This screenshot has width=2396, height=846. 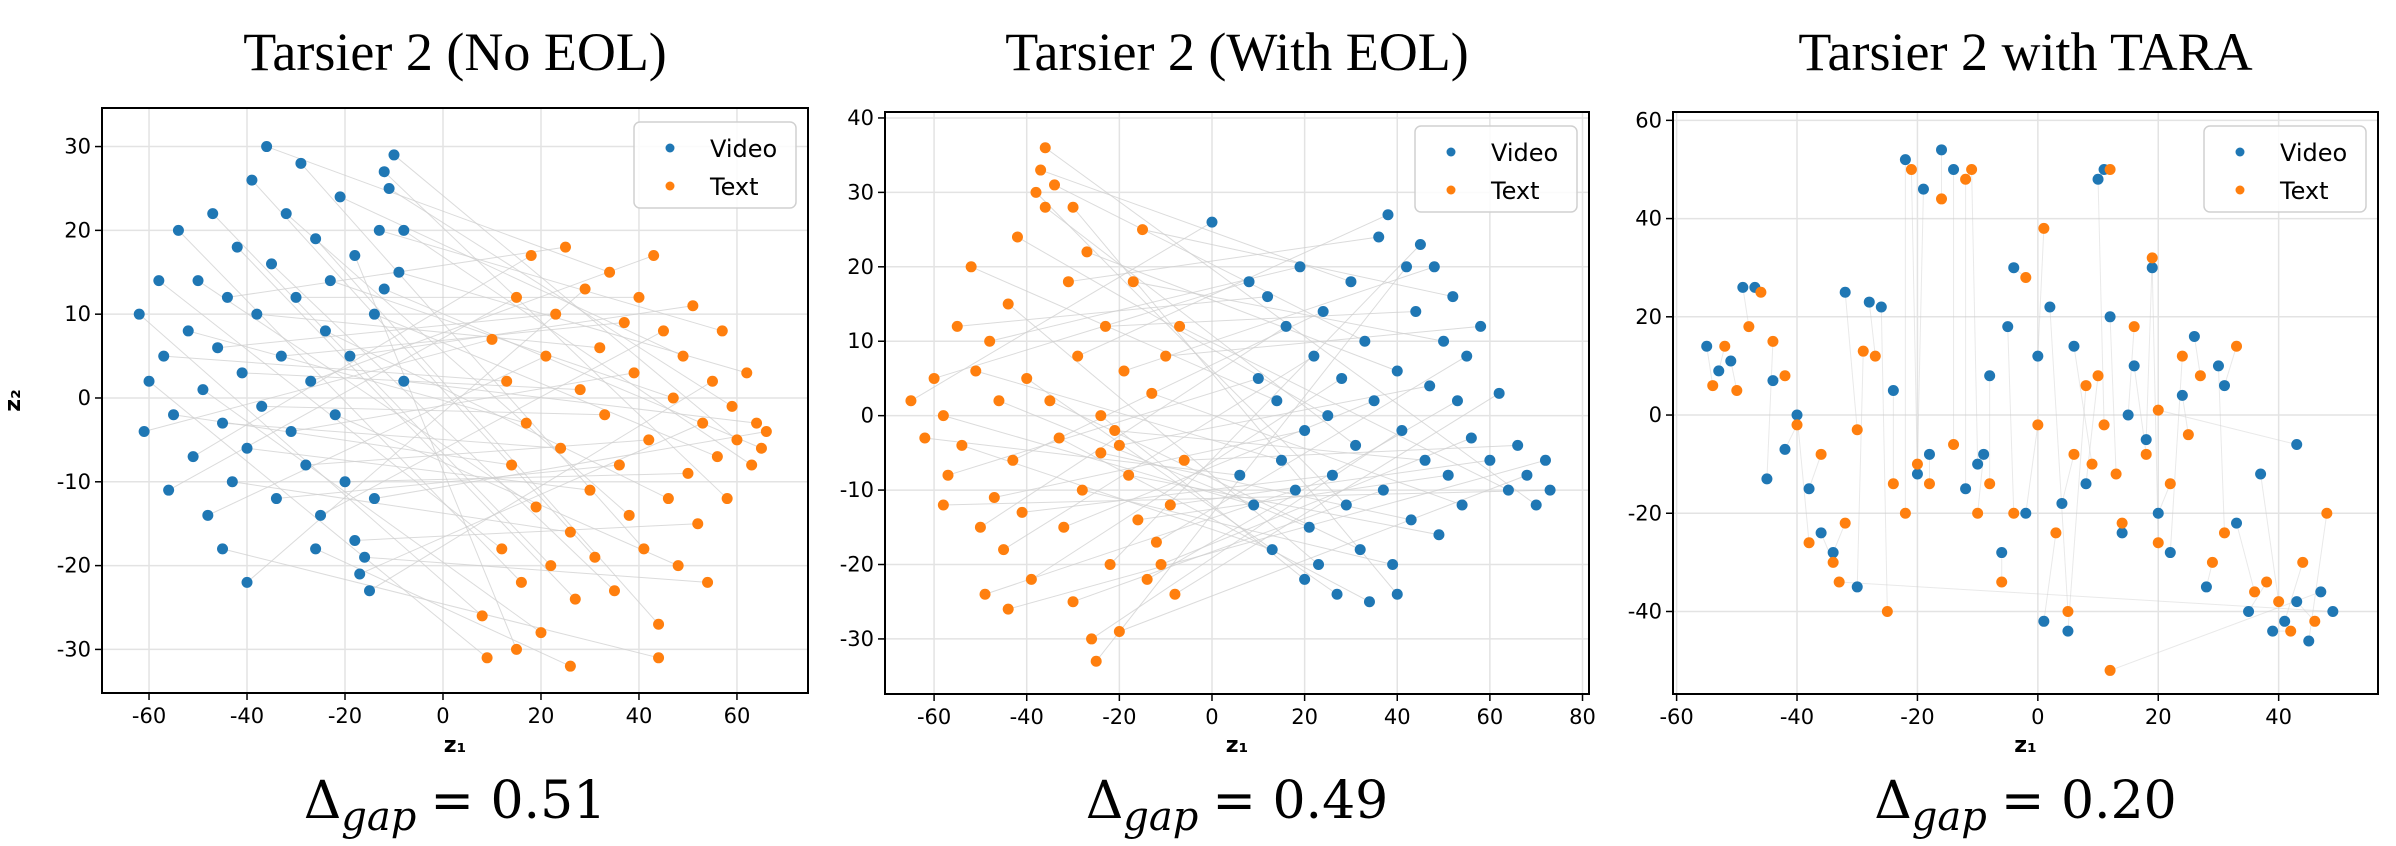 I want to click on x-axis-label: z₁, so click(x=455, y=745).